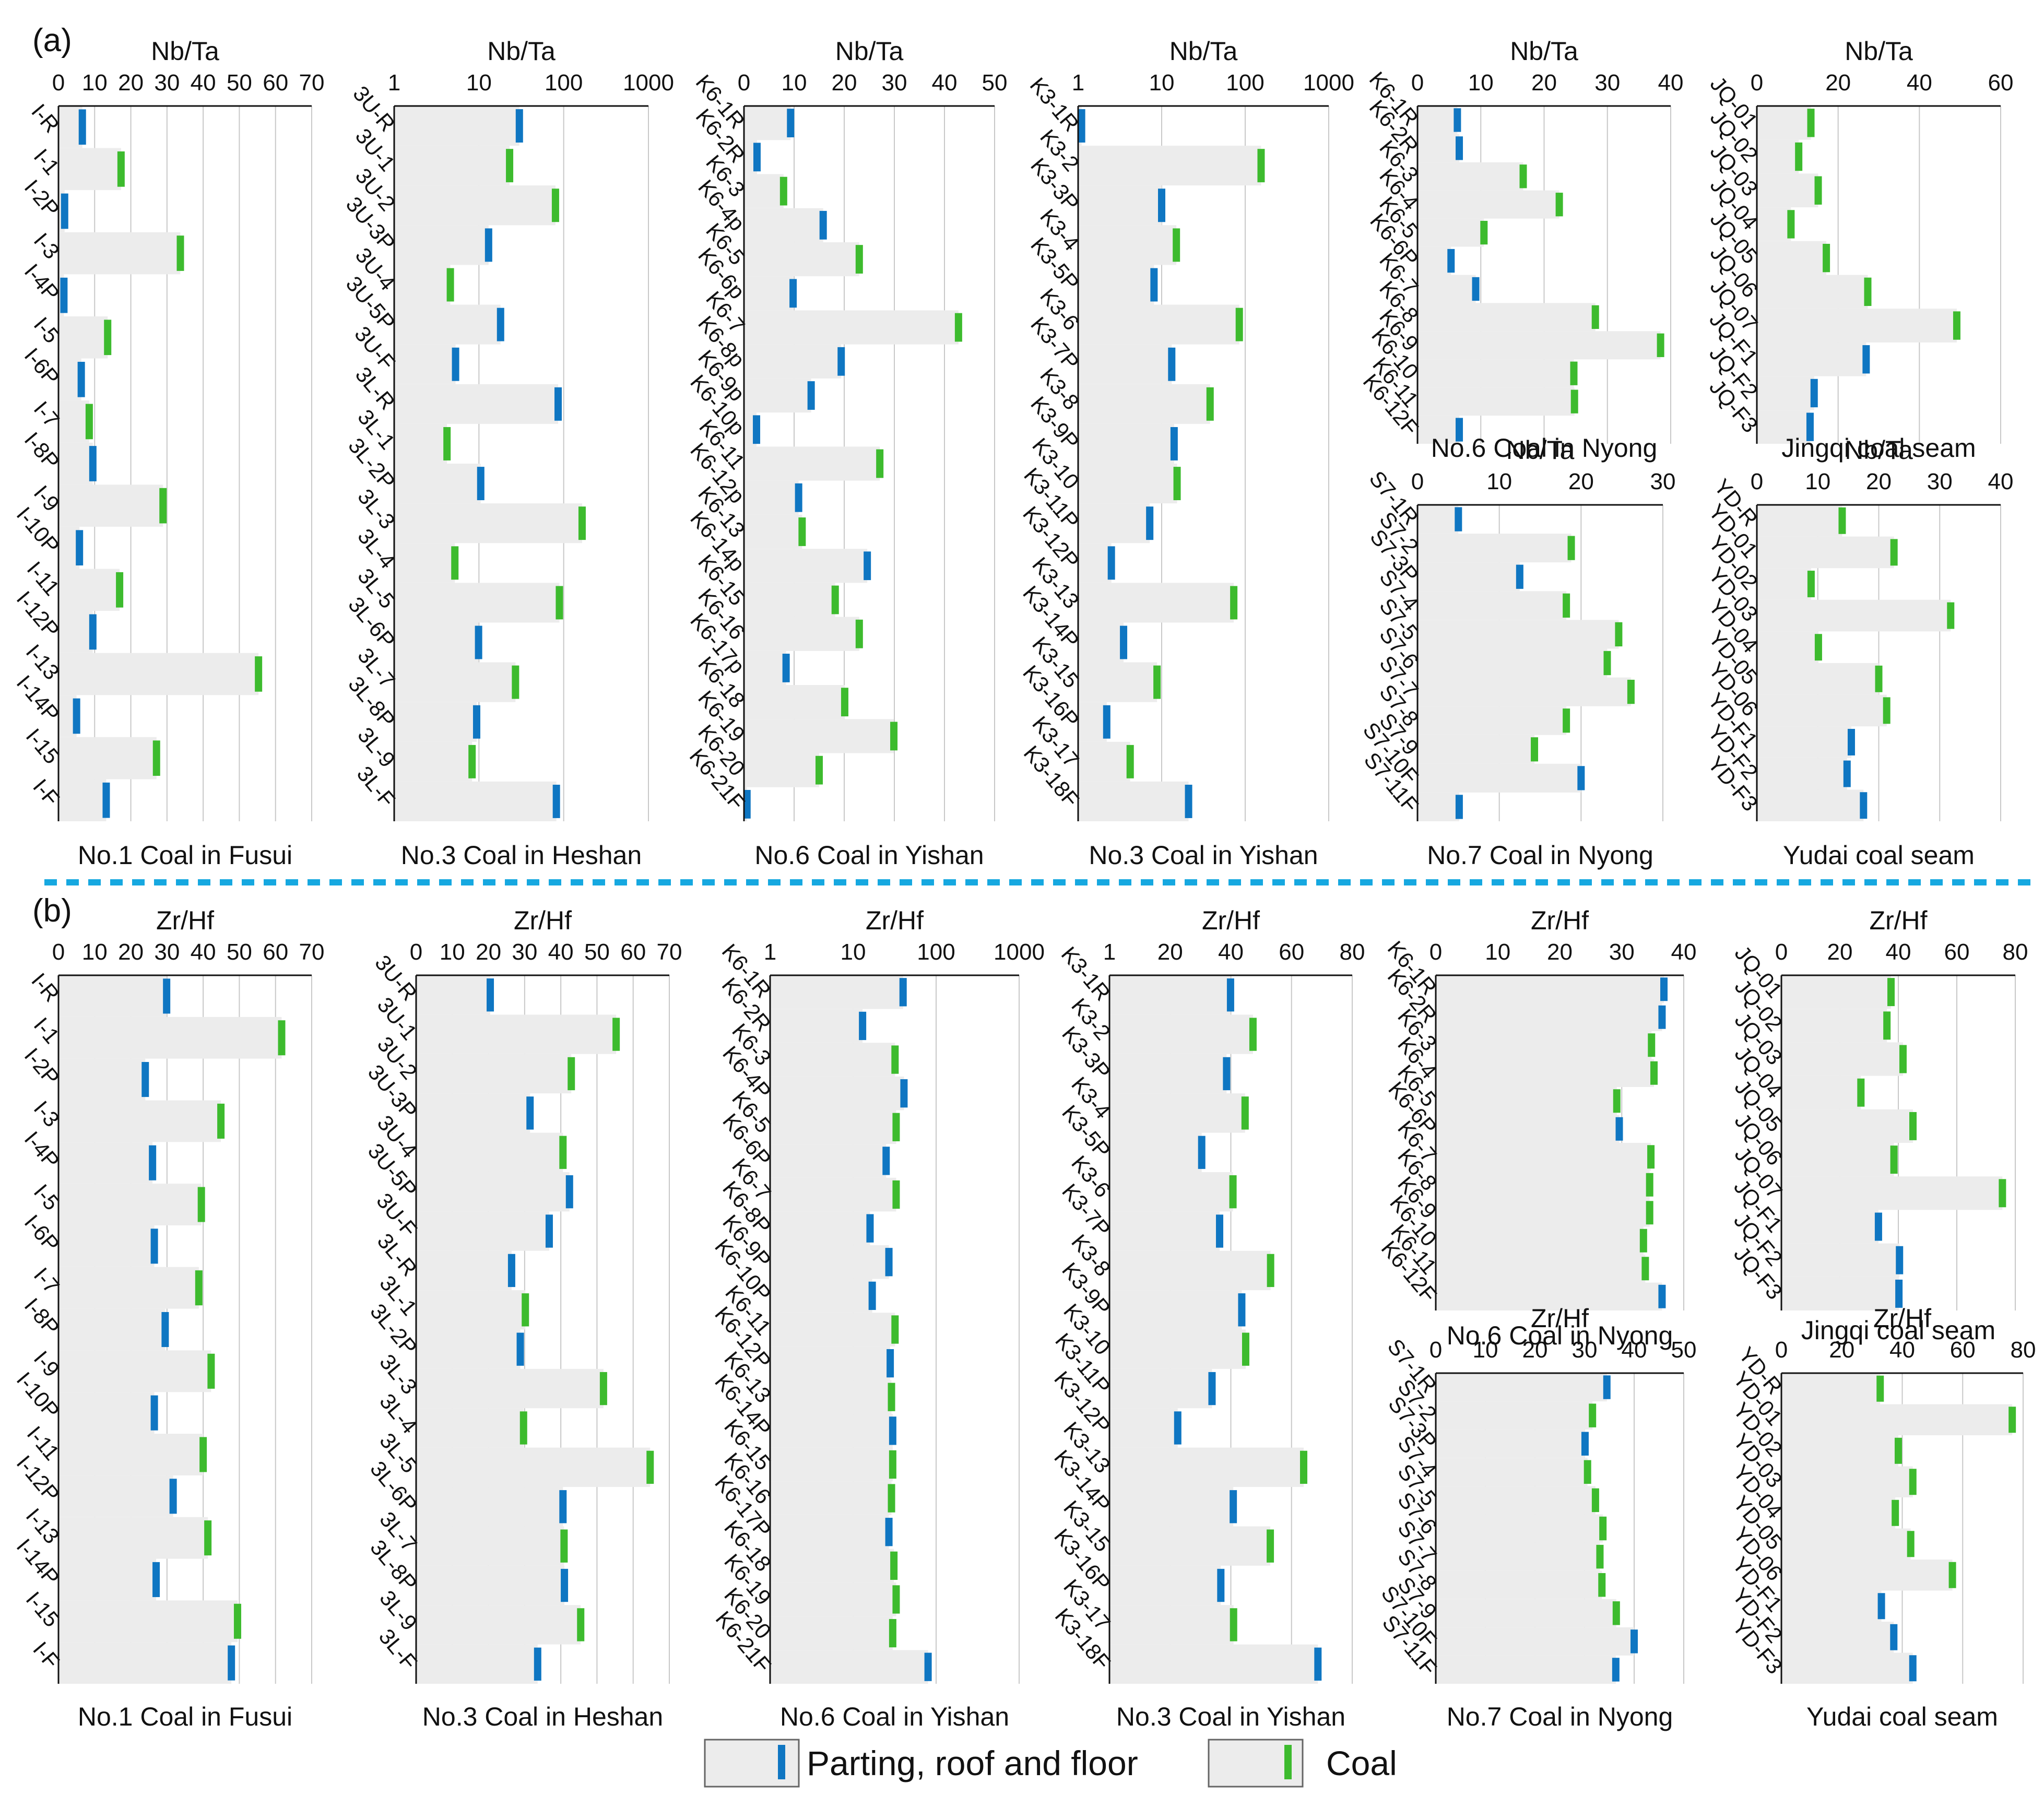  I want to click on sample-label: I-8P, so click(42, 1316).